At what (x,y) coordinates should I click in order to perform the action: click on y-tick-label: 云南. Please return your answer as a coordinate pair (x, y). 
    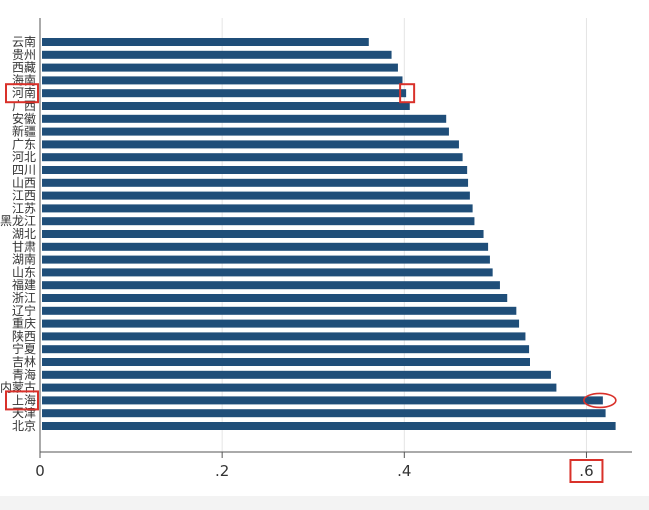
    Looking at the image, I should click on (24, 41).